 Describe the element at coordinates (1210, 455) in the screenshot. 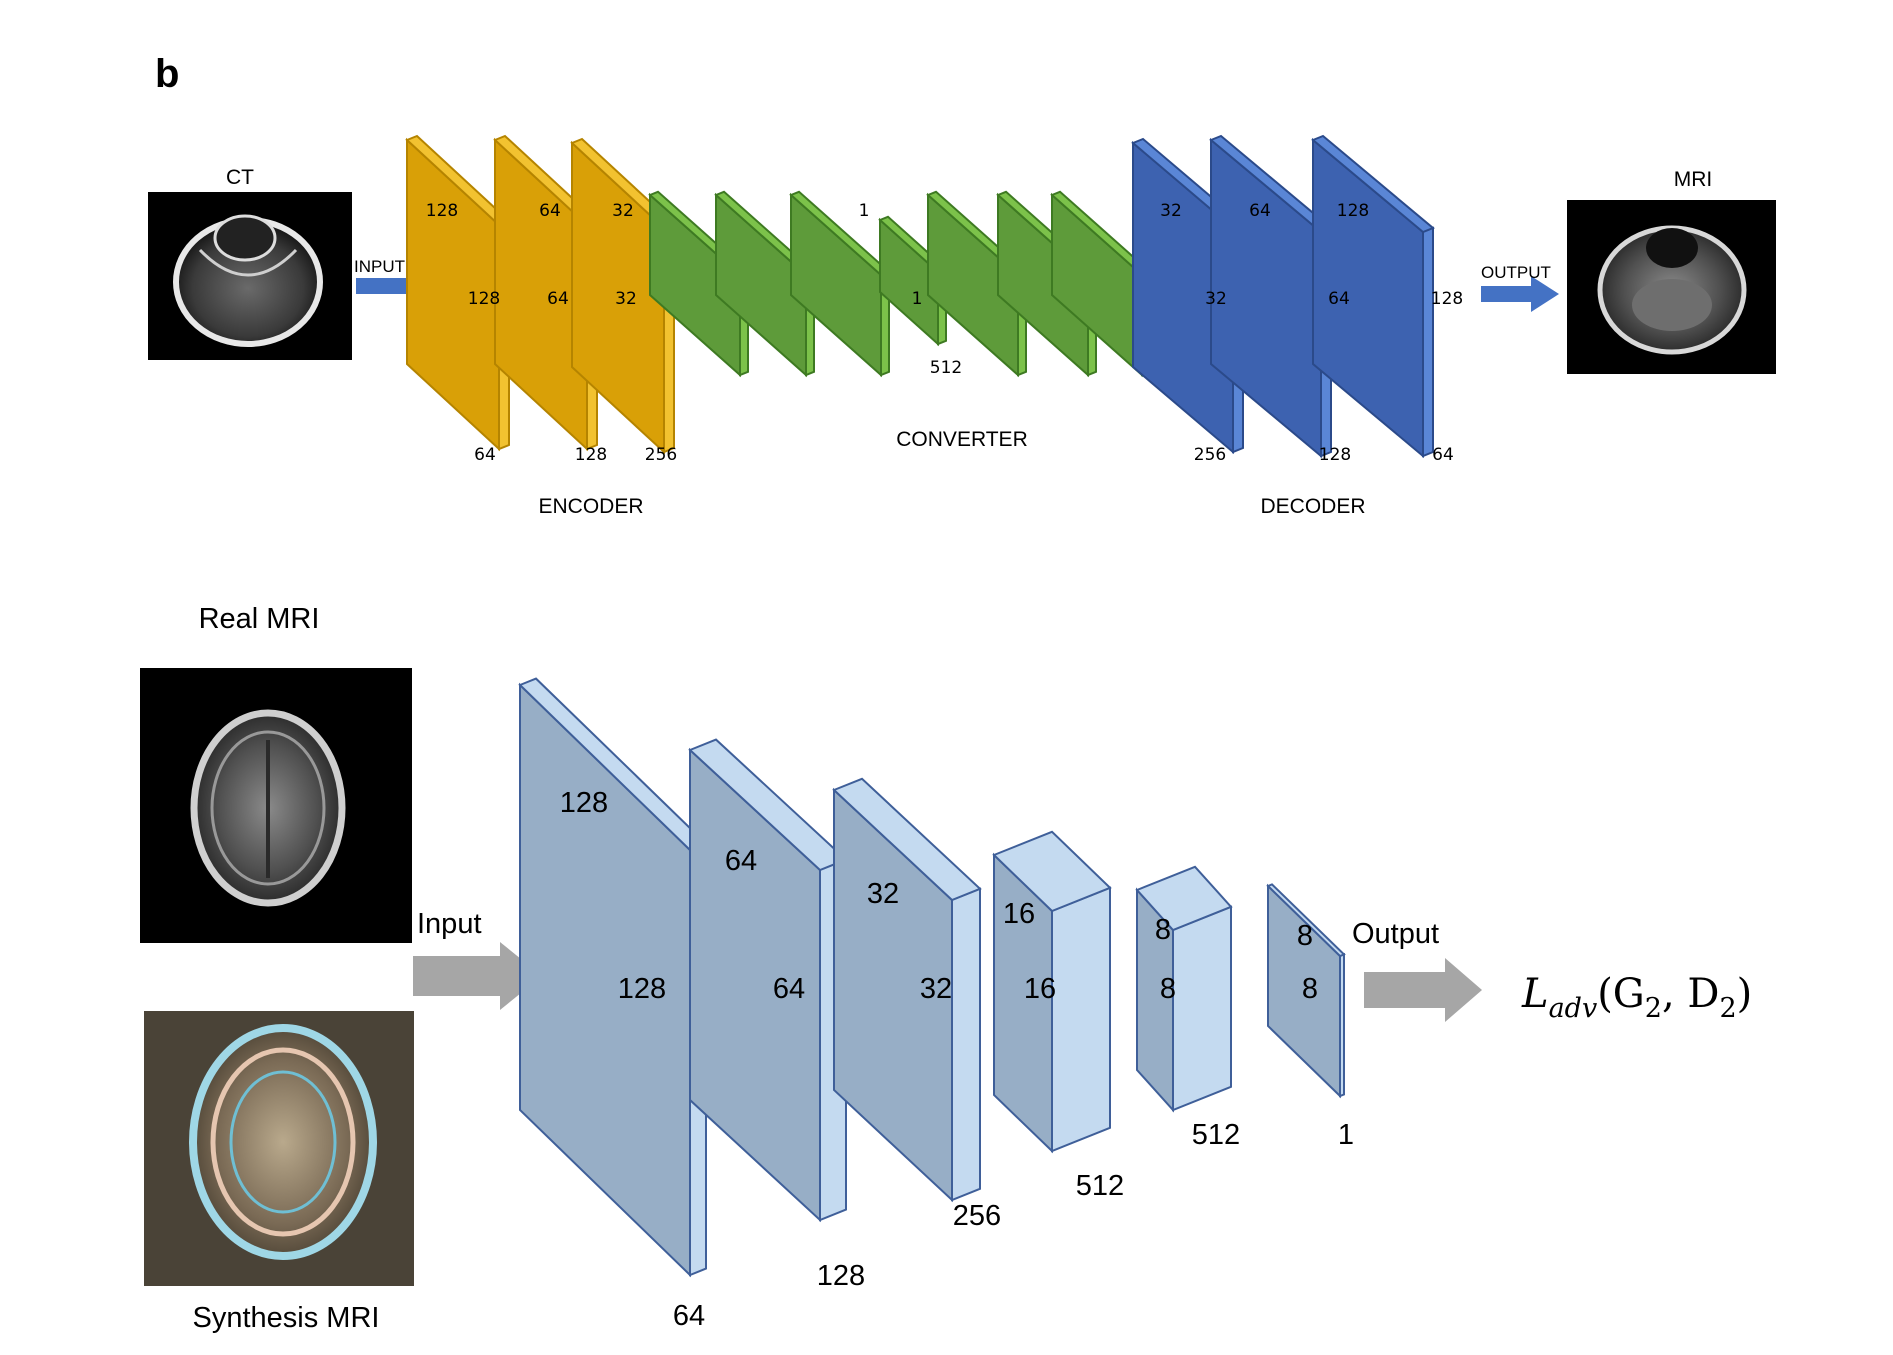

I see `decoder-layer-1-depth: 256` at that location.